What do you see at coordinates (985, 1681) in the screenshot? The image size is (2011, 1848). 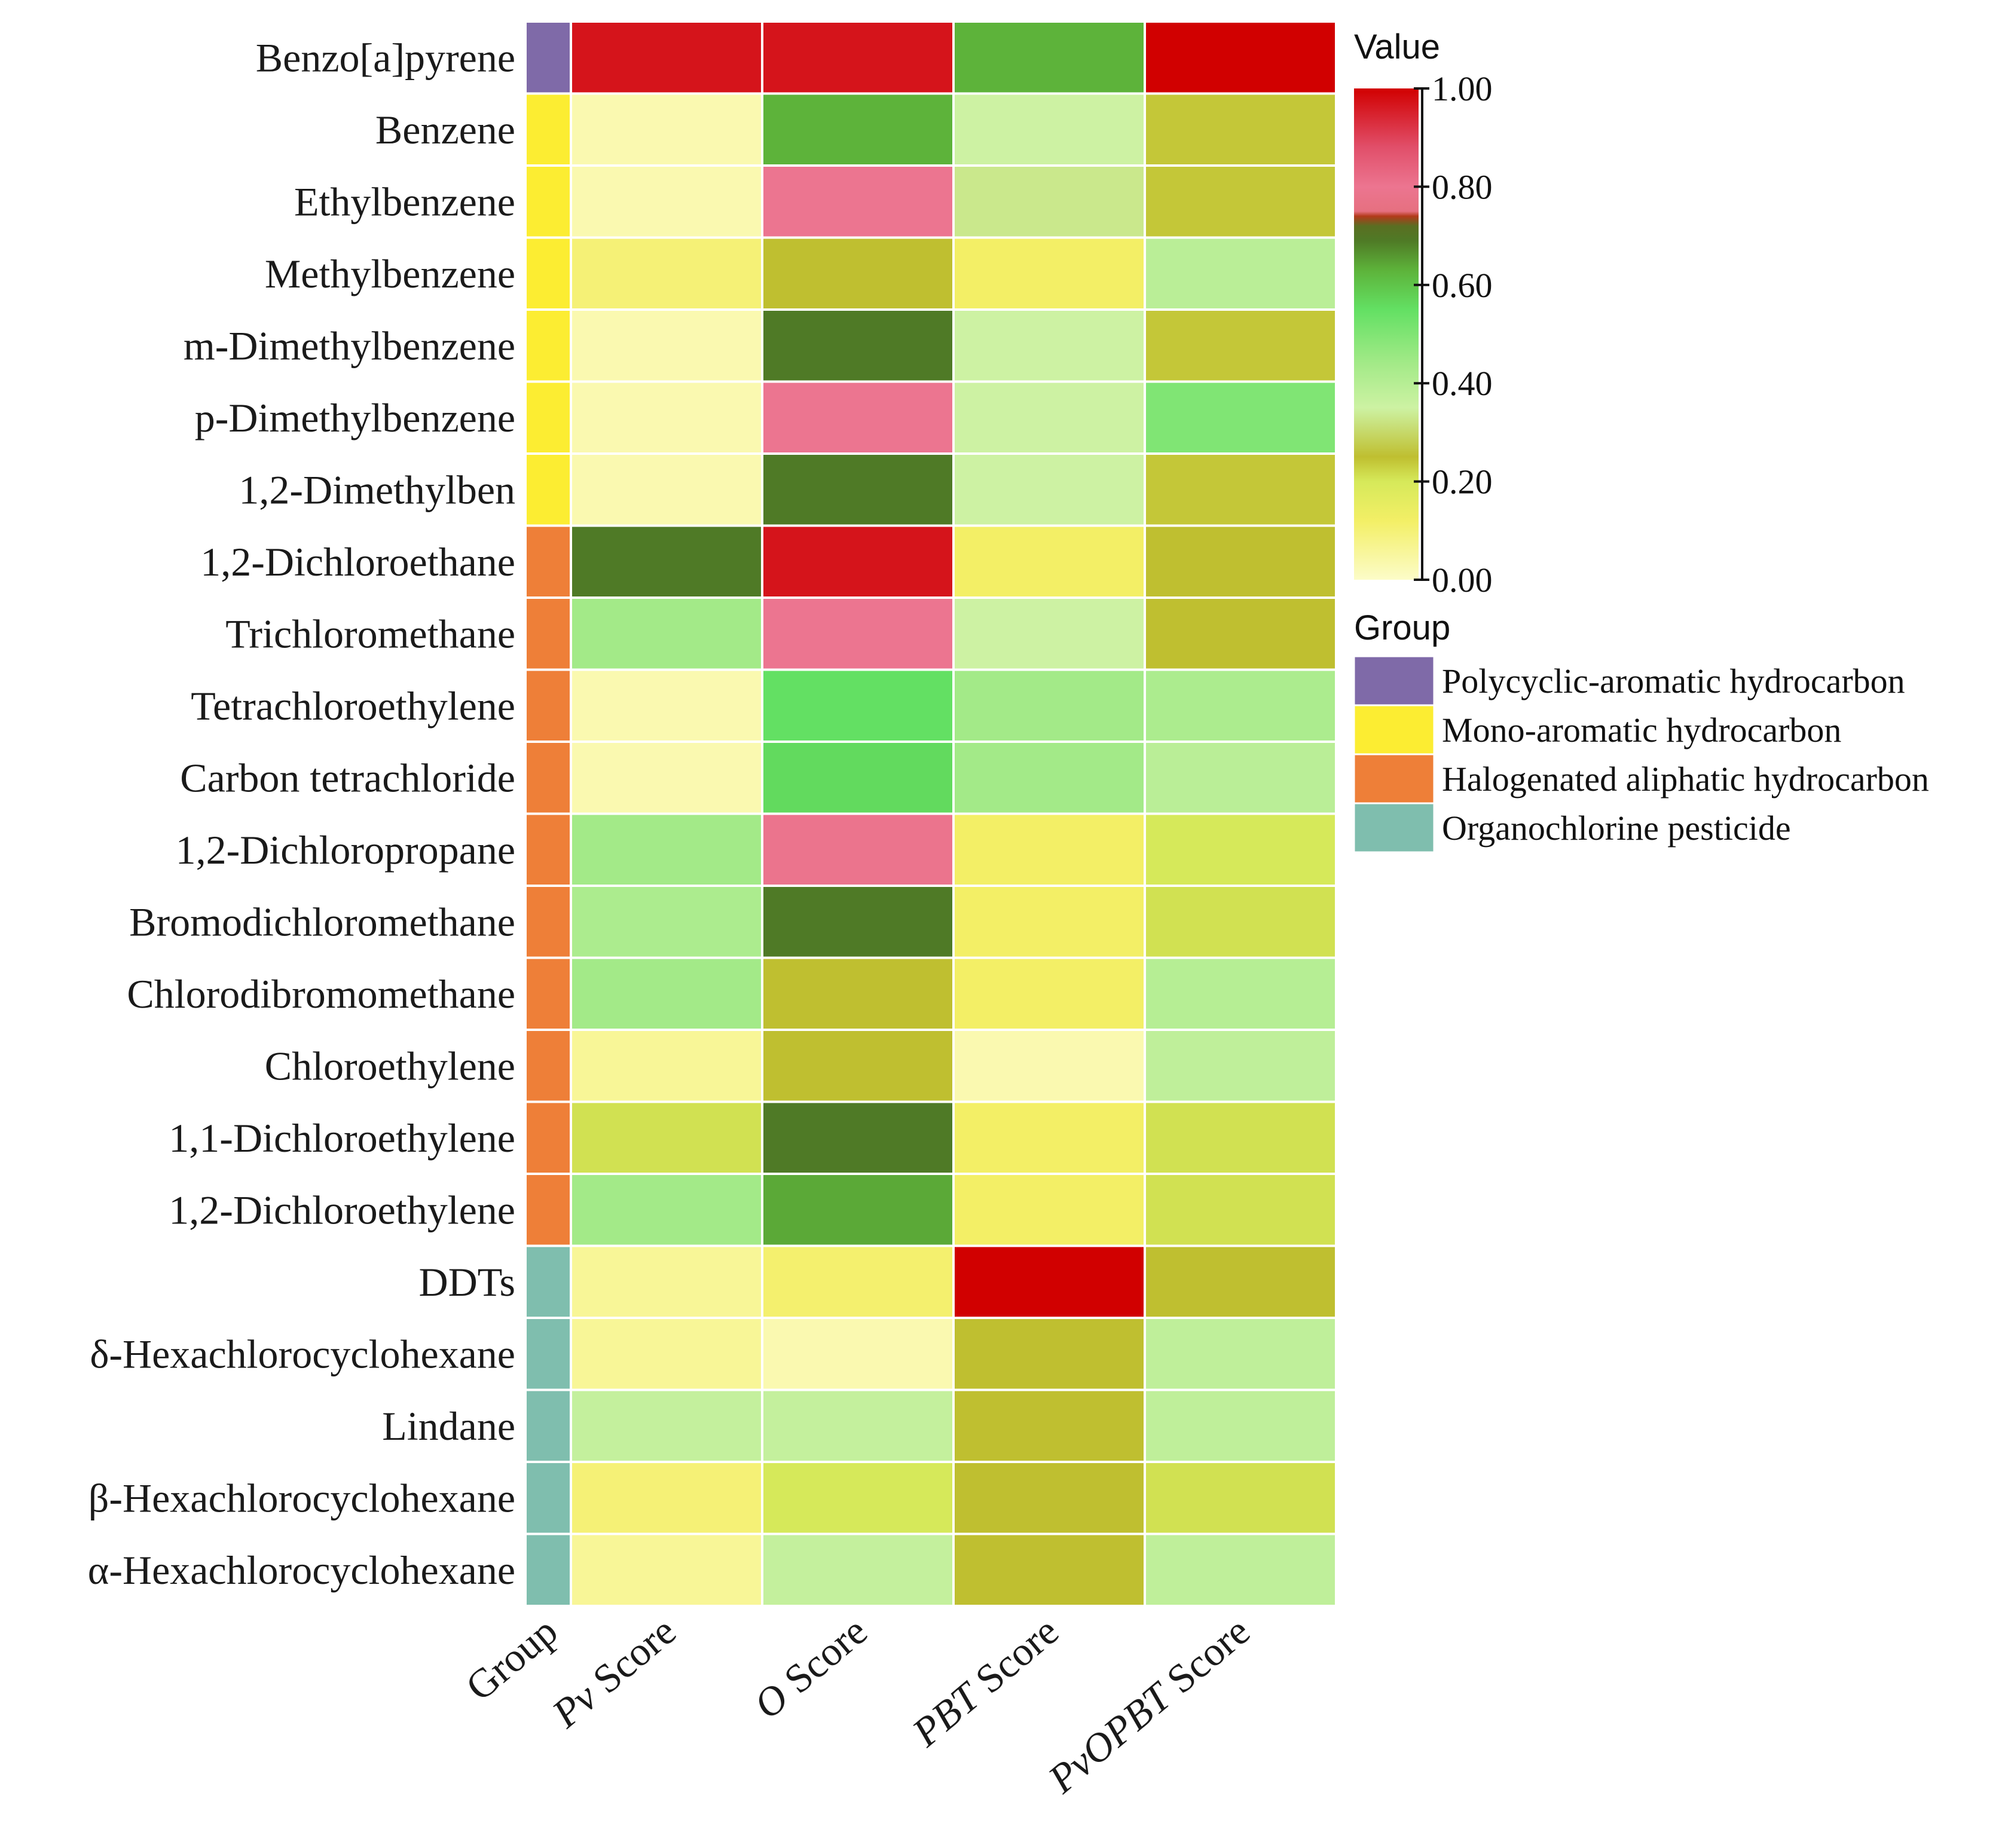 I see `column-label: PBT Score` at bounding box center [985, 1681].